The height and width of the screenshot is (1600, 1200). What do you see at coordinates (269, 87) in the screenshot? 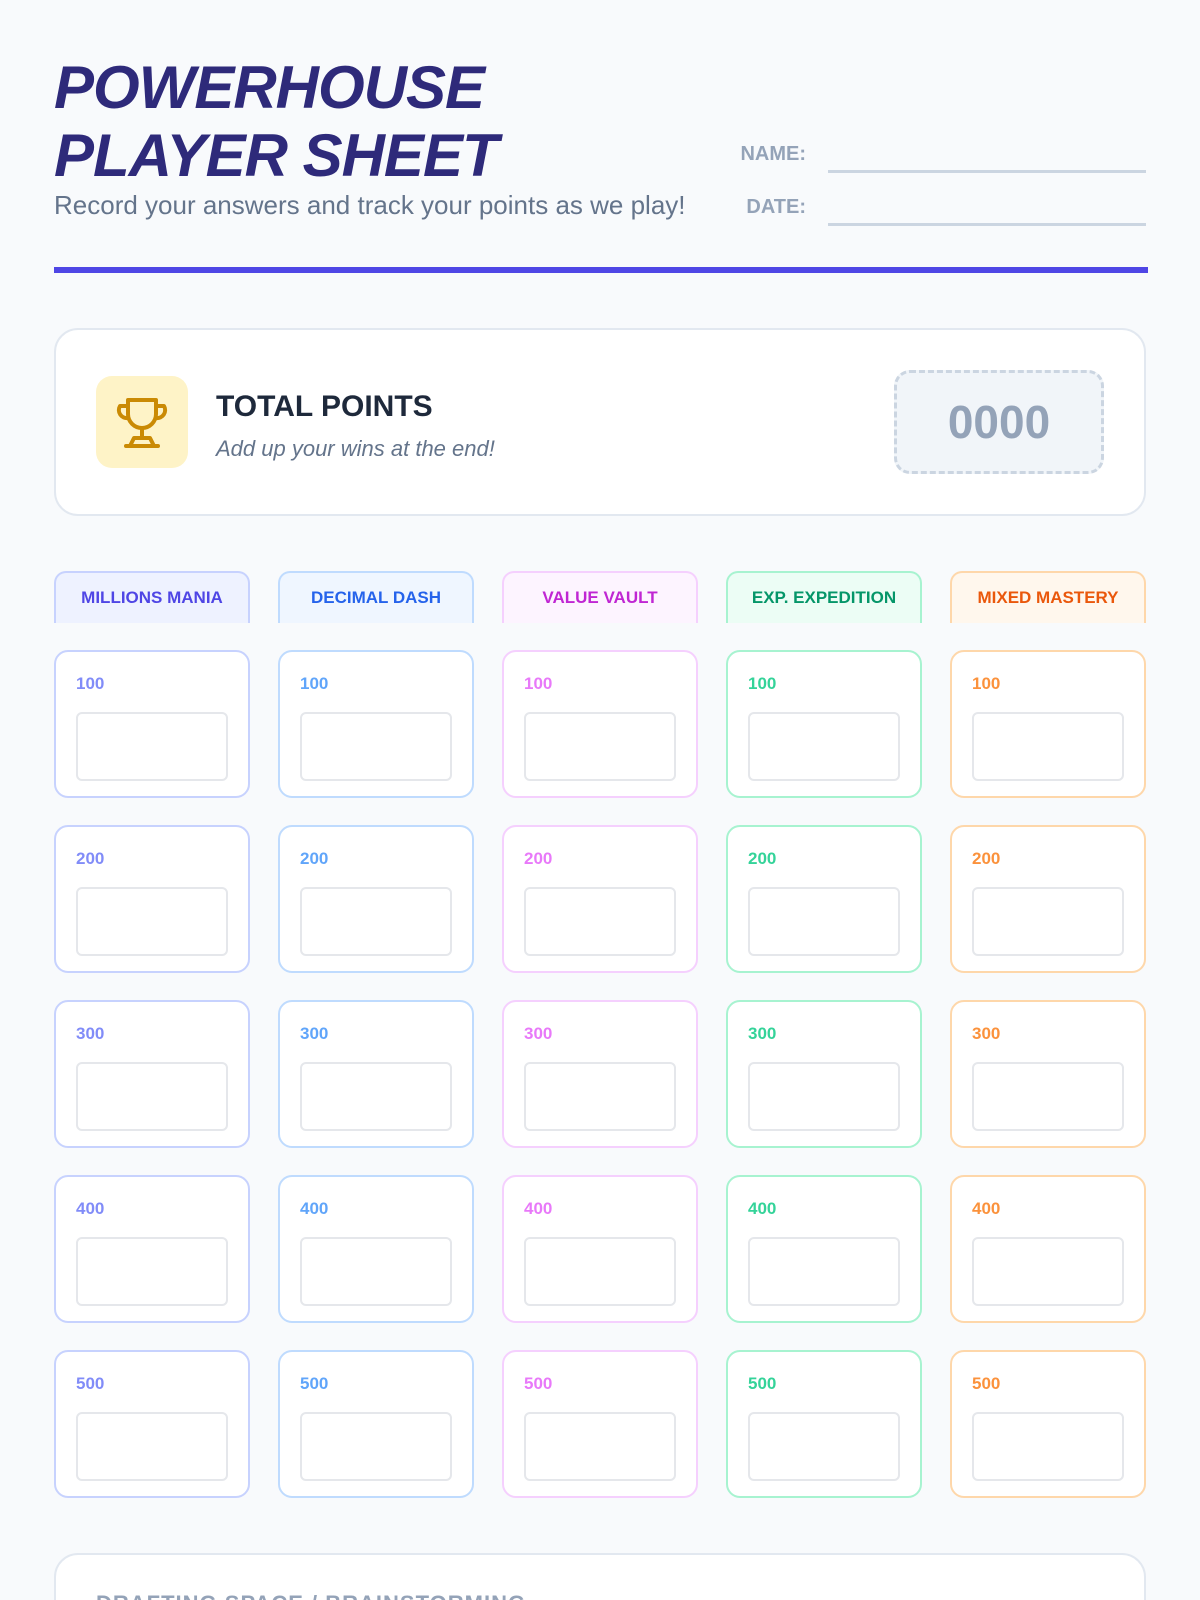
I see `title-line: POWERHOUSE` at bounding box center [269, 87].